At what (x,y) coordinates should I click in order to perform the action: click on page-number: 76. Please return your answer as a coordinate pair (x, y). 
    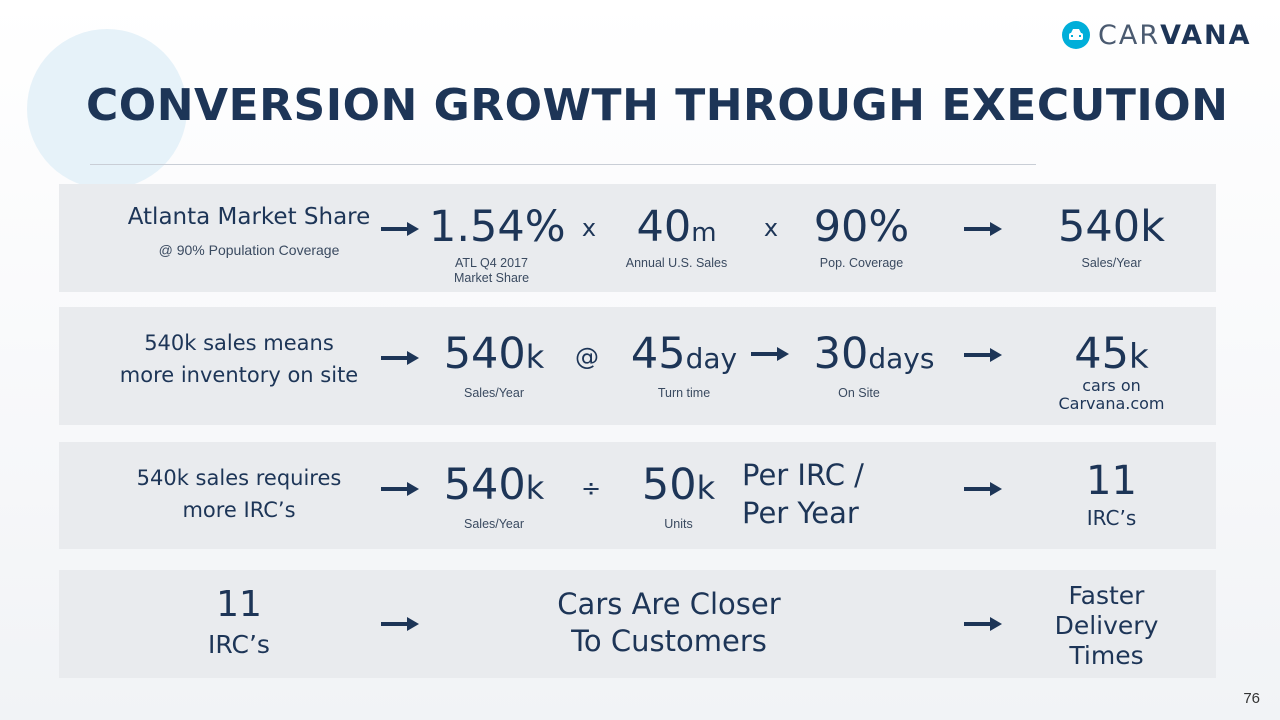
    Looking at the image, I should click on (1251, 698).